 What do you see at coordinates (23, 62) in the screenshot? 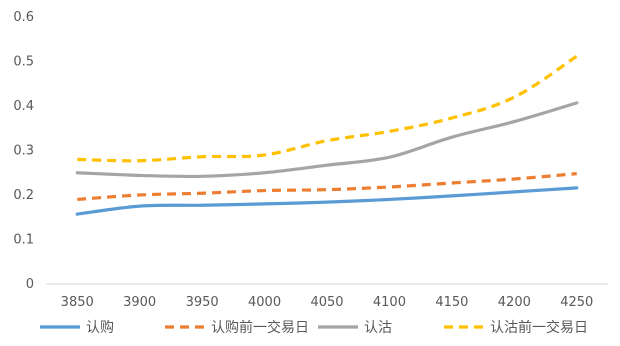
I see `y-tick-label: 0.5` at bounding box center [23, 62].